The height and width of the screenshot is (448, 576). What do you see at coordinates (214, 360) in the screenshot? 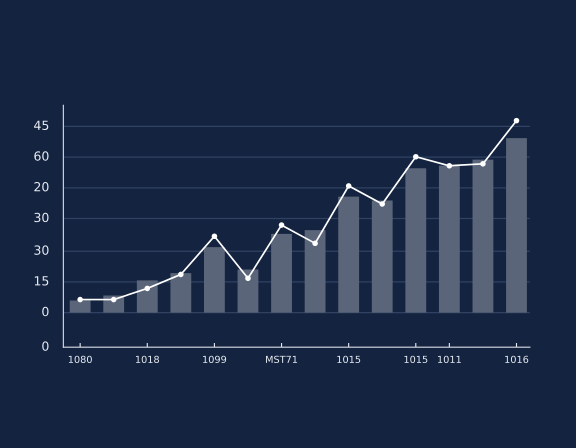
I see `x-tick-label: 1099` at bounding box center [214, 360].